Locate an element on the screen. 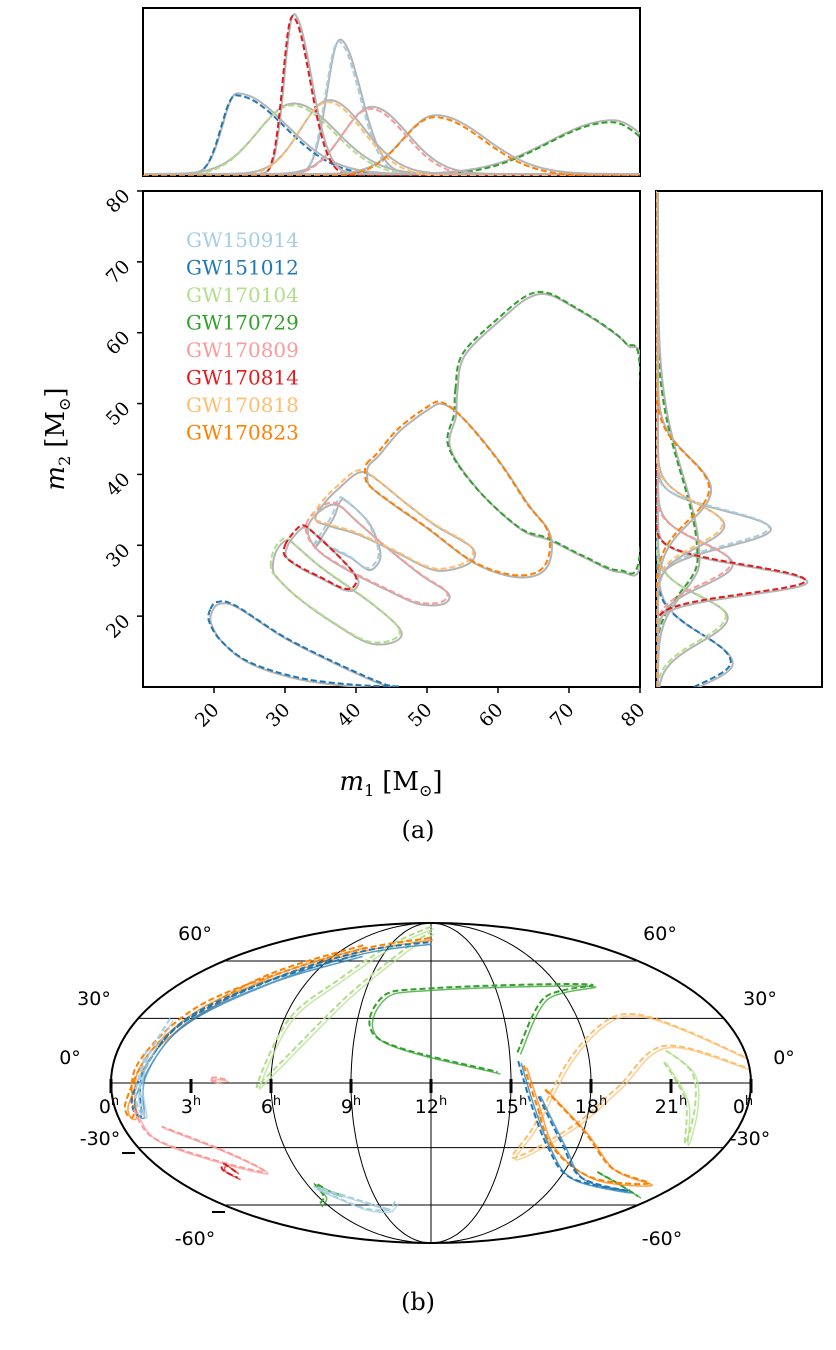 The height and width of the screenshot is (1350, 836). x-tick-label: 40 is located at coordinates (349, 715).